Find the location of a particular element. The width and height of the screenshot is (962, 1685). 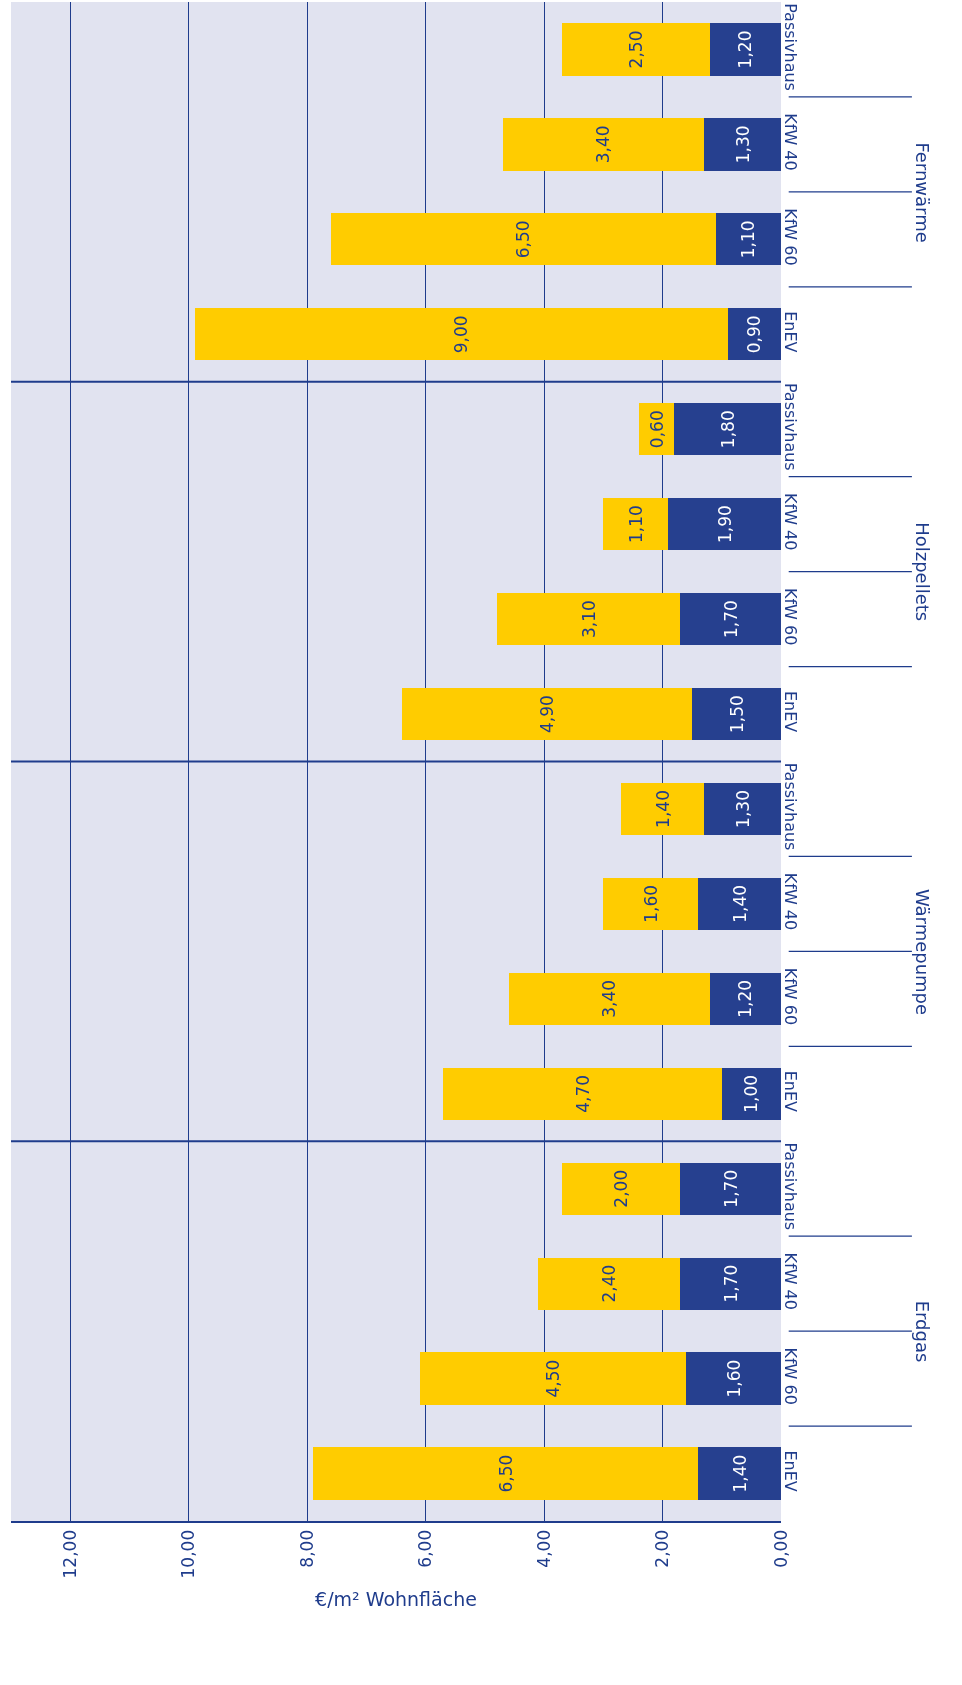

text: Fernwärme is located at coordinates (923, 192).